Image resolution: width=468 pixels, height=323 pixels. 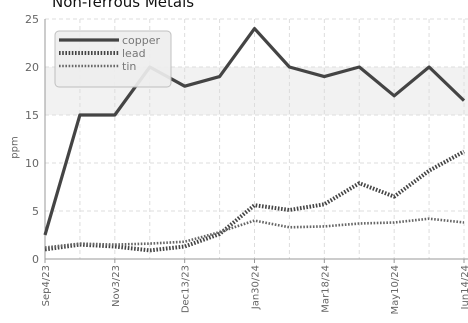 I want to click on x-tick-label: Jun14/24, so click(x=464, y=287).